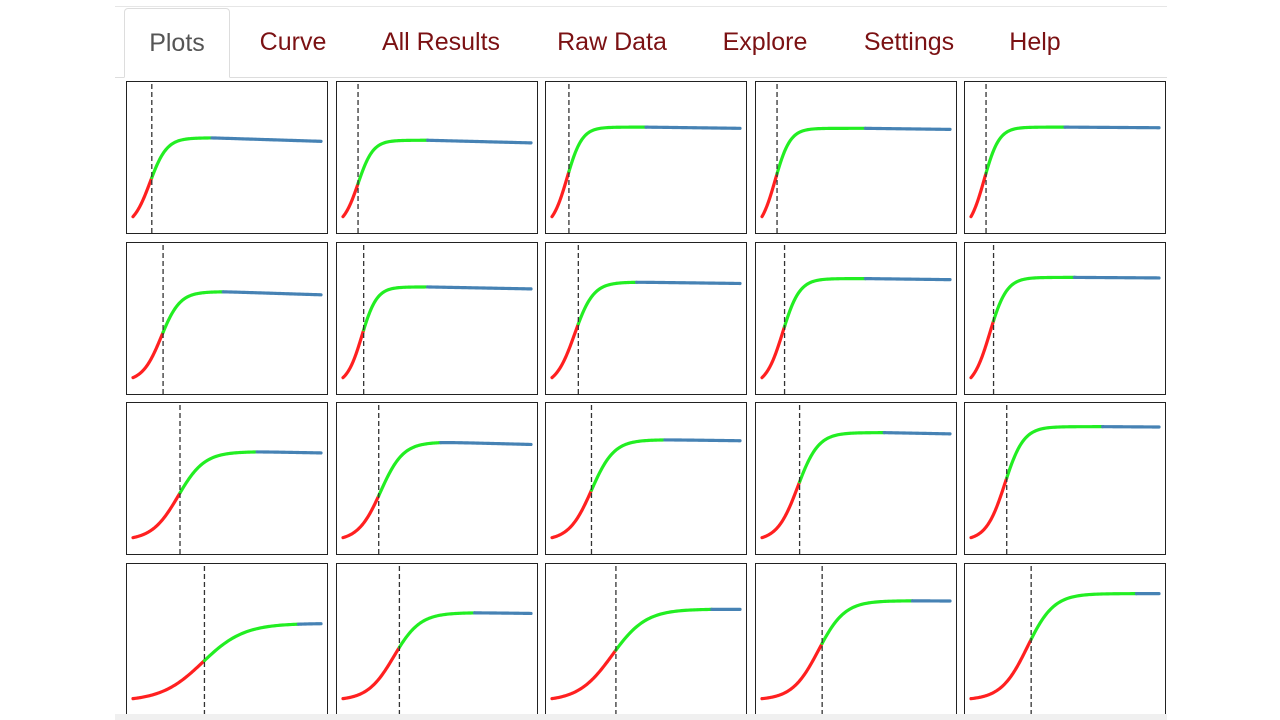 This screenshot has height=720, width=1280. Describe the element at coordinates (612, 42) in the screenshot. I see `tab-raw-data: Raw Data` at that location.